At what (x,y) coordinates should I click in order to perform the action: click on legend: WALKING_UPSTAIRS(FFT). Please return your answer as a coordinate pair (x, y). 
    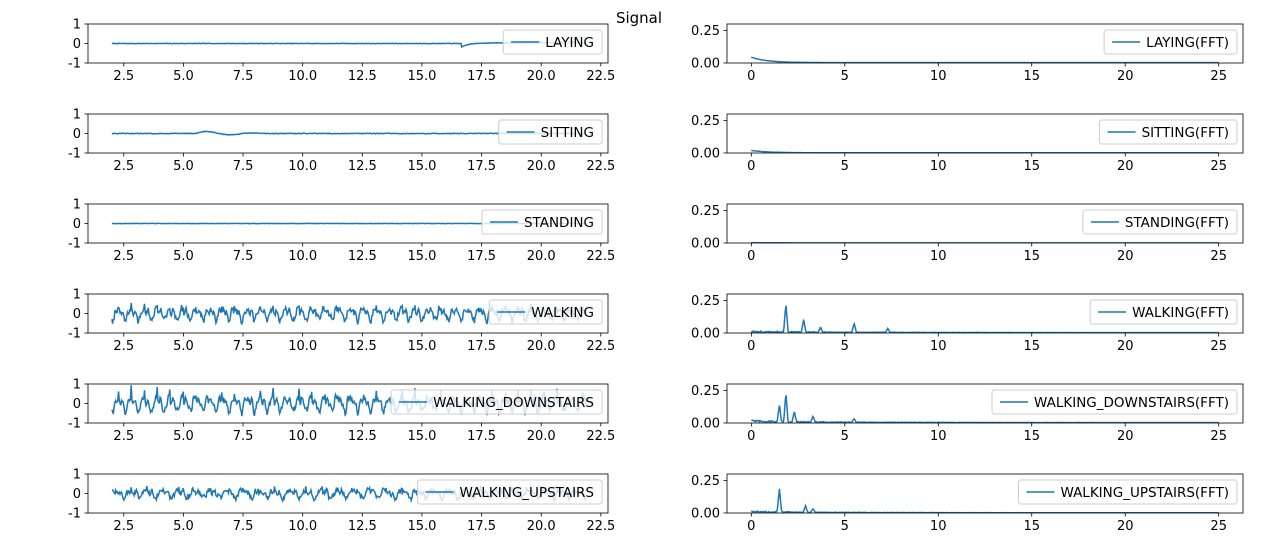
    Looking at the image, I should click on (1127, 492).